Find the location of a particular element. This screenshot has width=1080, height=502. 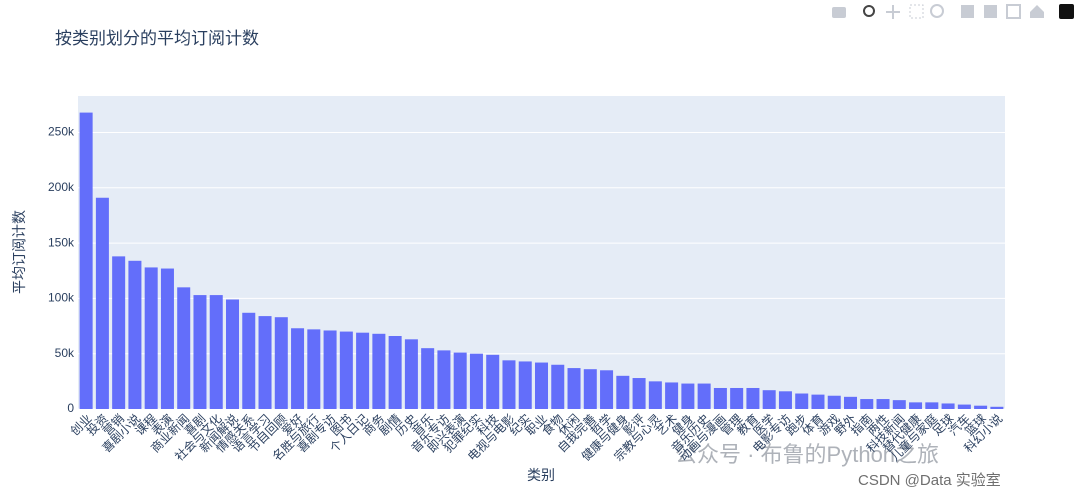

autoscale-icon is located at coordinates (1013, 11).